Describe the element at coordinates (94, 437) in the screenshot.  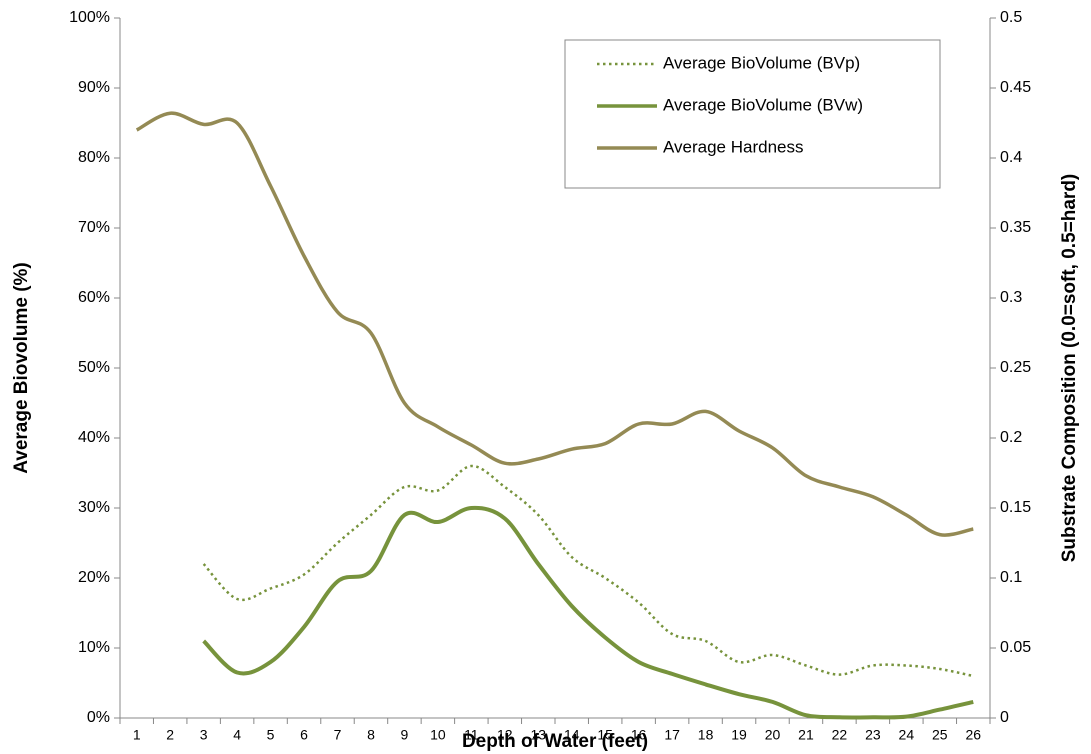
I see `y-tick-label: 40%` at that location.